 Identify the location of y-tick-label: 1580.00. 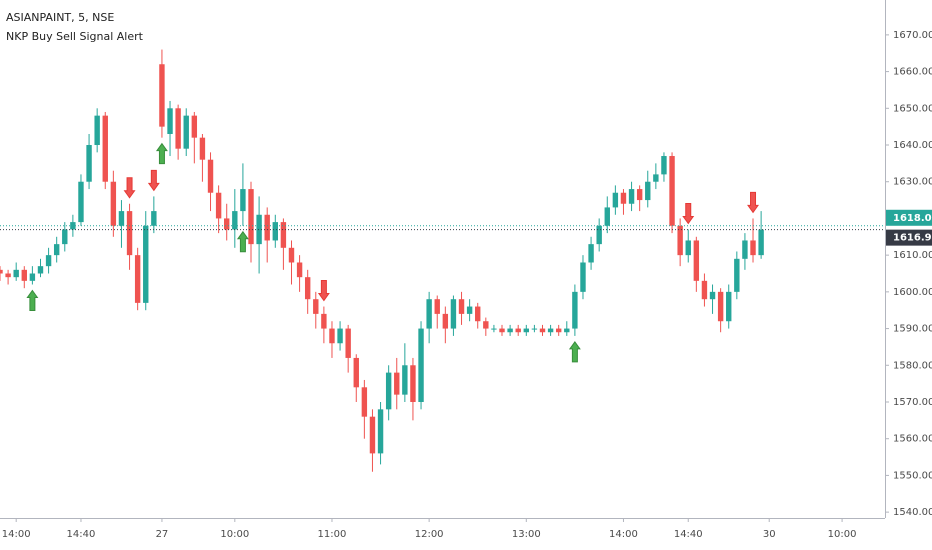
(912, 365).